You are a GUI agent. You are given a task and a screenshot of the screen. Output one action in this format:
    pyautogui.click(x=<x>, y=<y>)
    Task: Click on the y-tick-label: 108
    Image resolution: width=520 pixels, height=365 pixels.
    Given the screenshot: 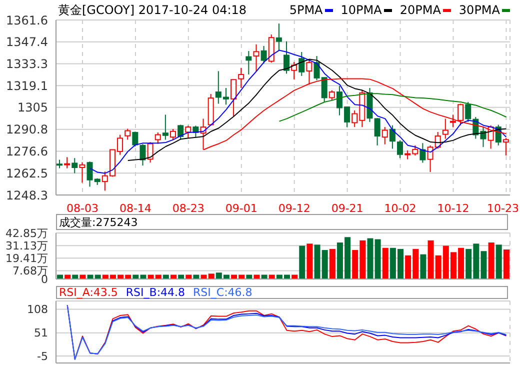 What is the action you would take?
    pyautogui.click(x=37, y=309)
    